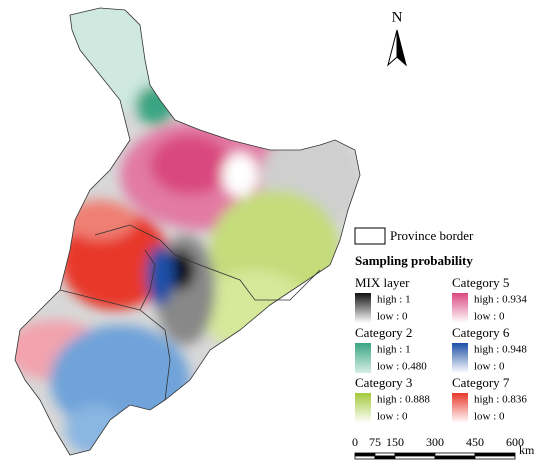  What do you see at coordinates (402, 367) in the screenshot?
I see `low-label: low : 0.480` at bounding box center [402, 367].